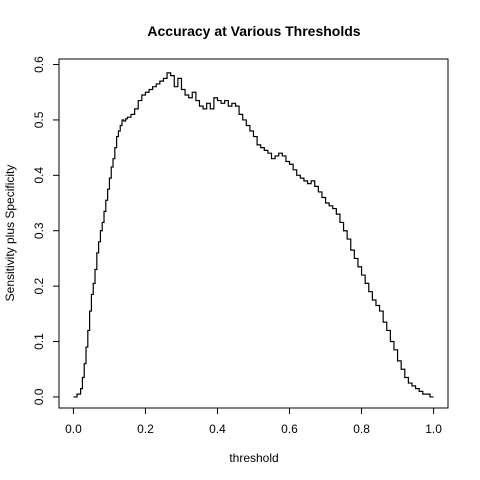 The width and height of the screenshot is (480, 480). What do you see at coordinates (39, 396) in the screenshot?
I see `y-tick-label: 0.0` at bounding box center [39, 396].